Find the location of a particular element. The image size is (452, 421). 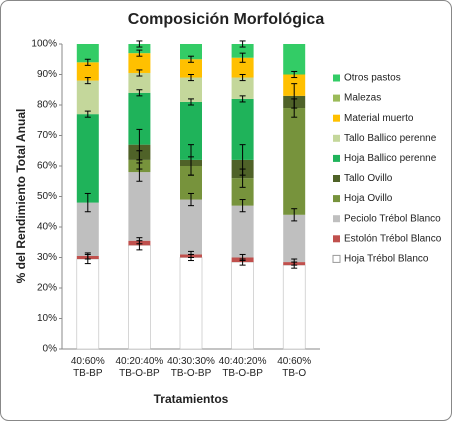

legend-label: Material muerto is located at coordinates (379, 118).